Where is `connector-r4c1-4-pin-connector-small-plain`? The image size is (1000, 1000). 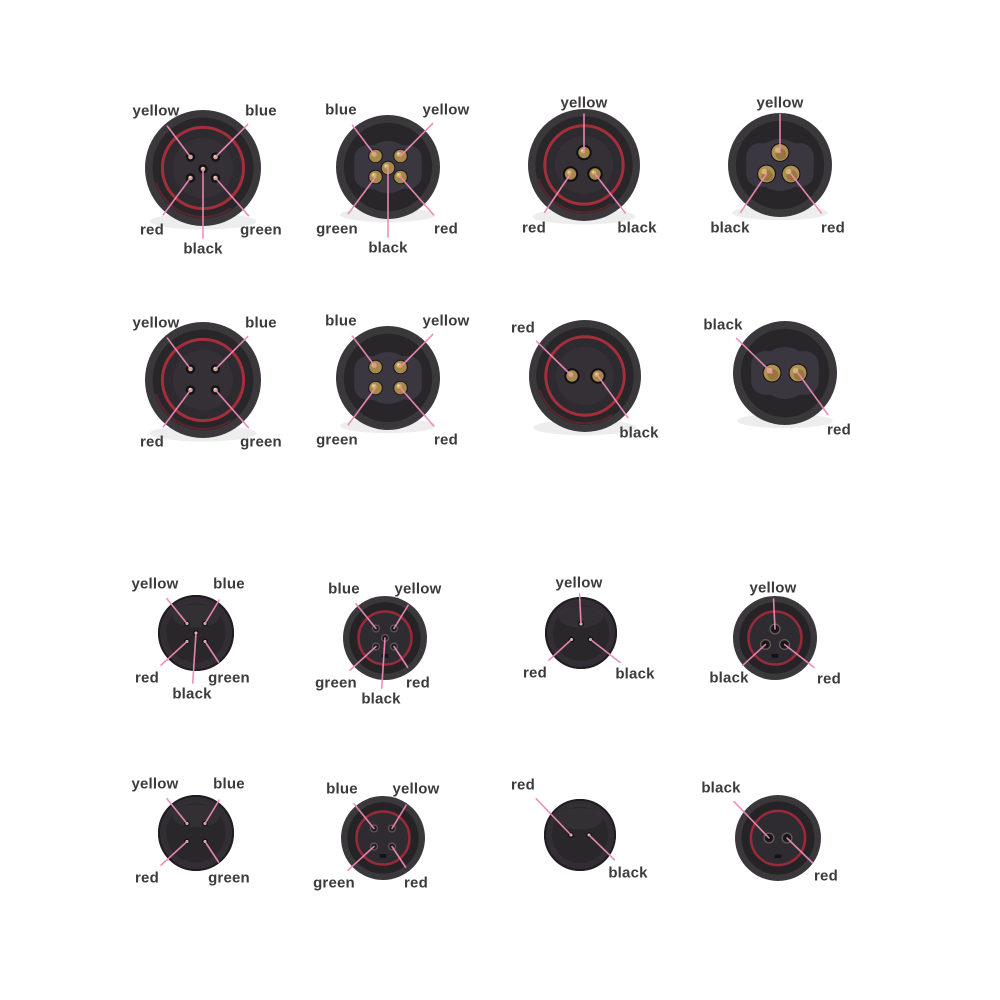
connector-r4c1-4-pin-connector-small-plain is located at coordinates (196, 833).